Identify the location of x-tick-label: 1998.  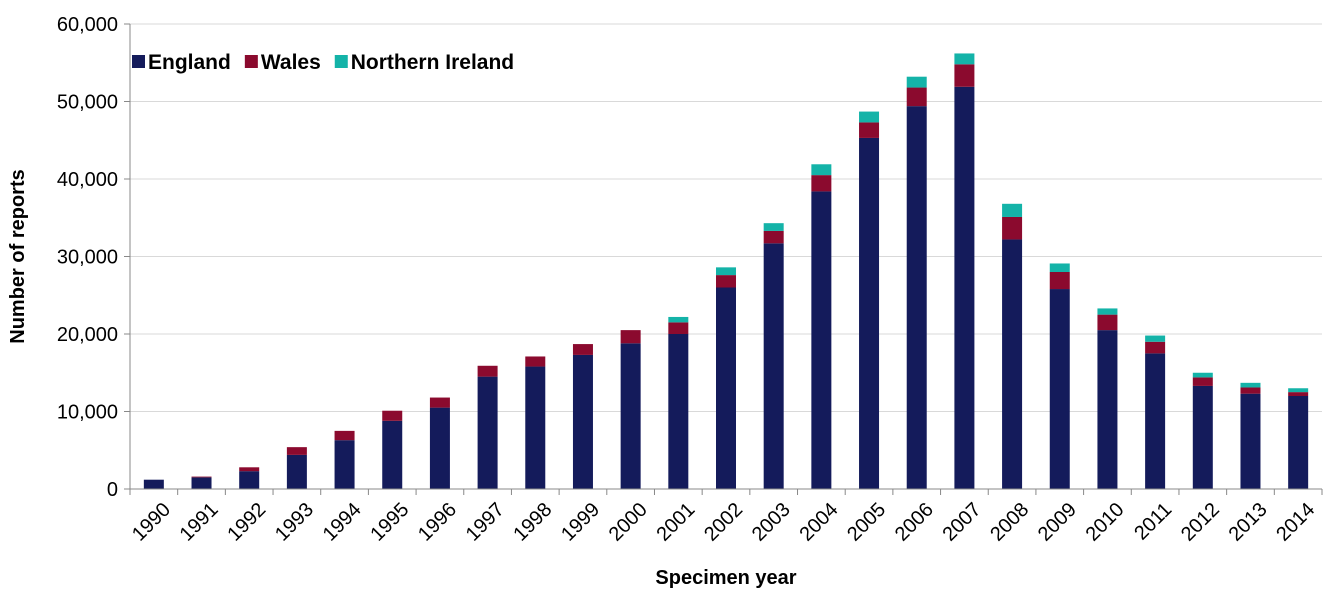
(532, 522).